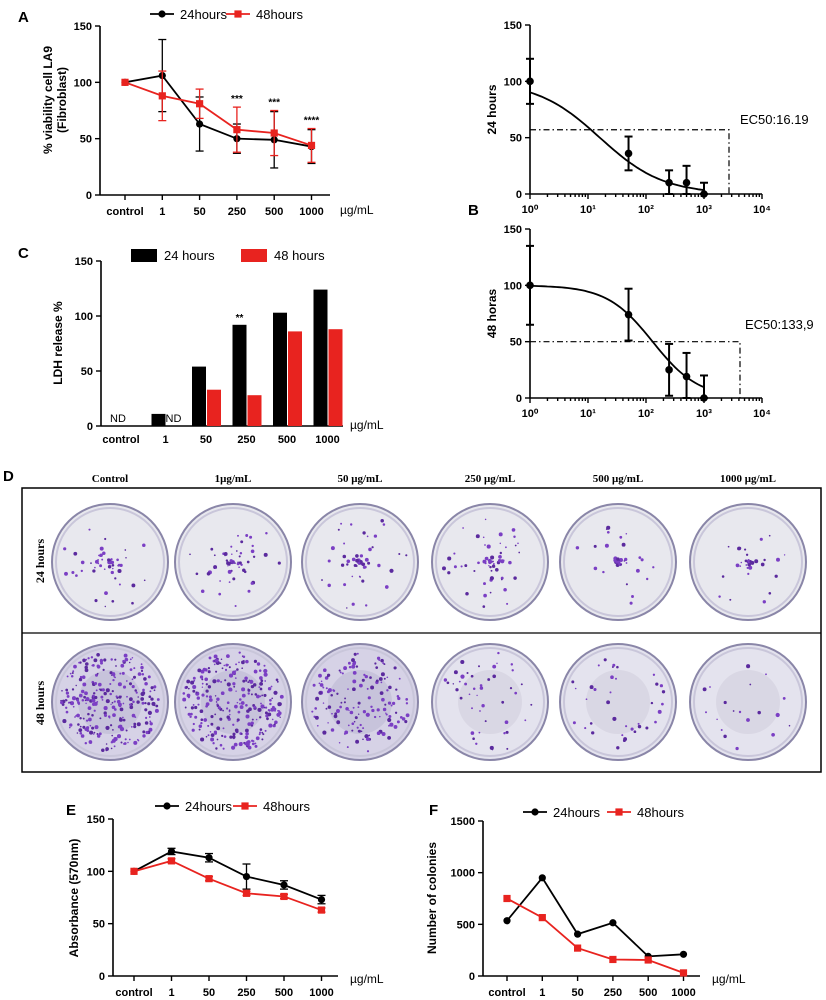  I want to click on panel-letter: F, so click(433, 810).